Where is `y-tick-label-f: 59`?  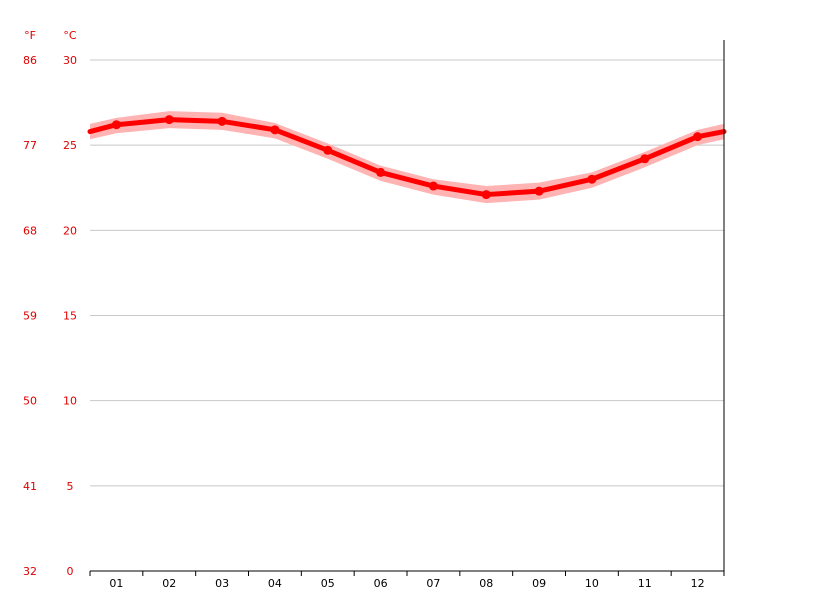 y-tick-label-f: 59 is located at coordinates (30, 316).